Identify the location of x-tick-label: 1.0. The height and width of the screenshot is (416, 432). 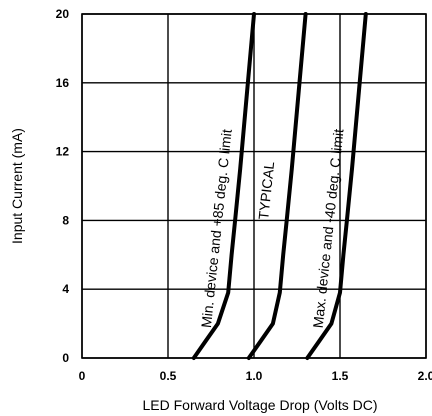
(254, 376).